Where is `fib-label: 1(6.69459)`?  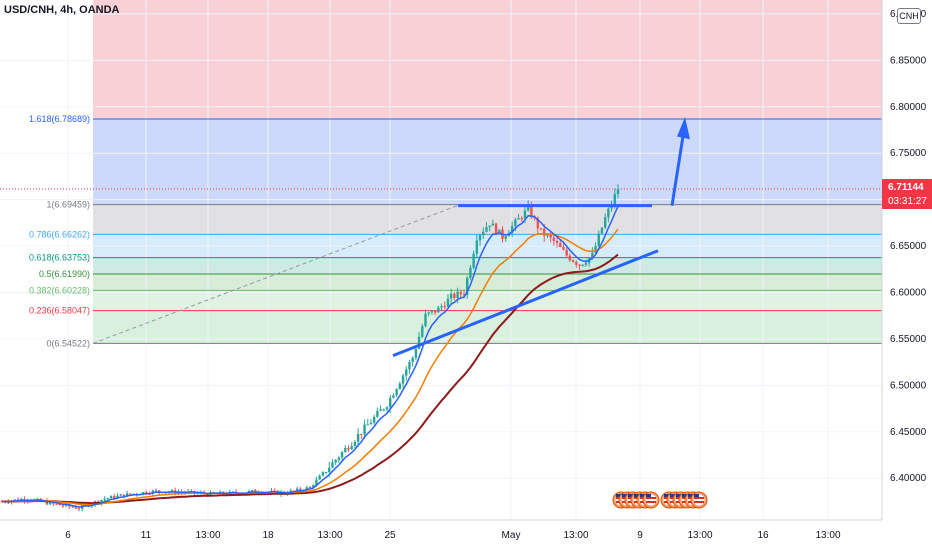
fib-label: 1(6.69459) is located at coordinates (68, 205).